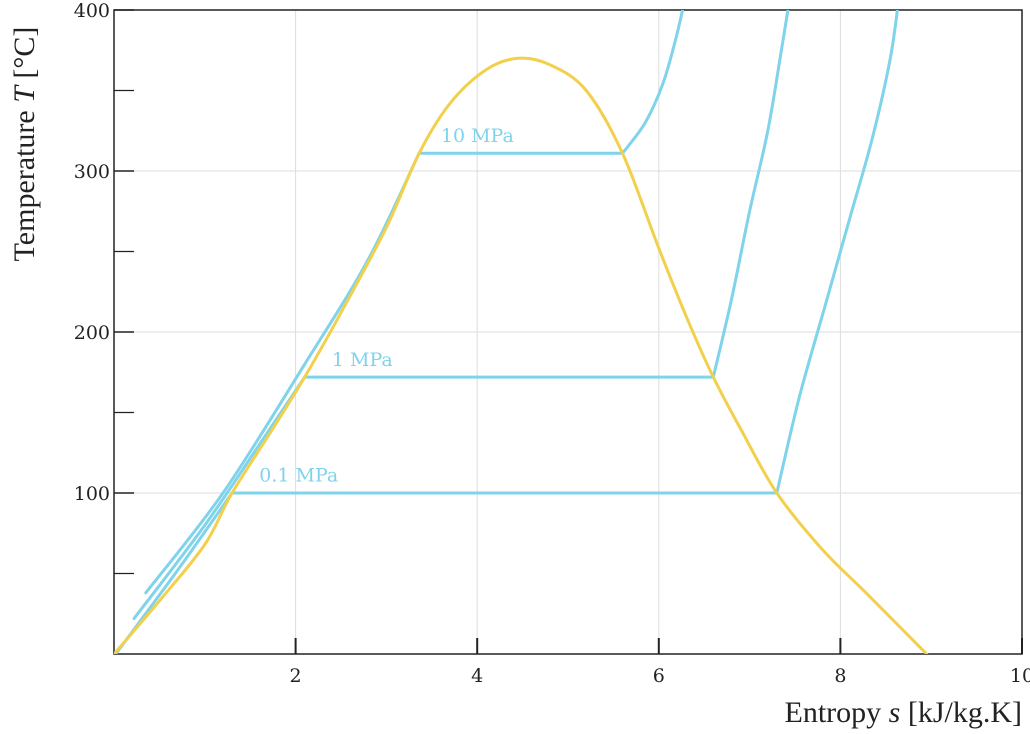 The height and width of the screenshot is (734, 1030). Describe the element at coordinates (1020, 676) in the screenshot. I see `x-tick-label: 10` at that location.